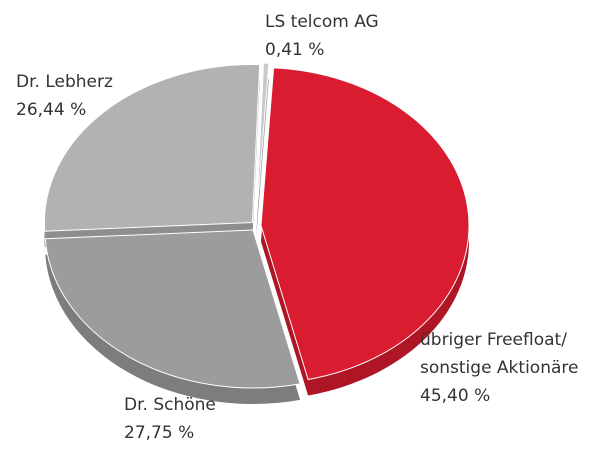  Describe the element at coordinates (159, 433) in the screenshot. I see `value-label: 27,75 %` at that location.